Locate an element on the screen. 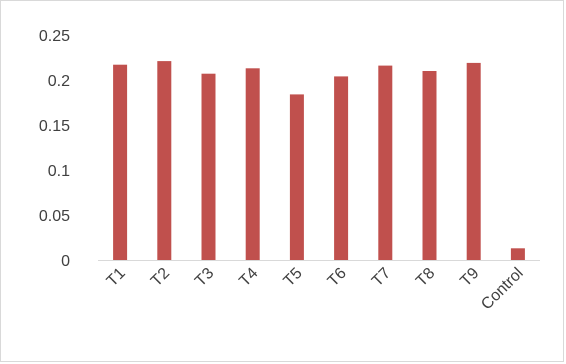 Image resolution: width=566 pixels, height=364 pixels. x-tick-label: T2 is located at coordinates (160, 277).